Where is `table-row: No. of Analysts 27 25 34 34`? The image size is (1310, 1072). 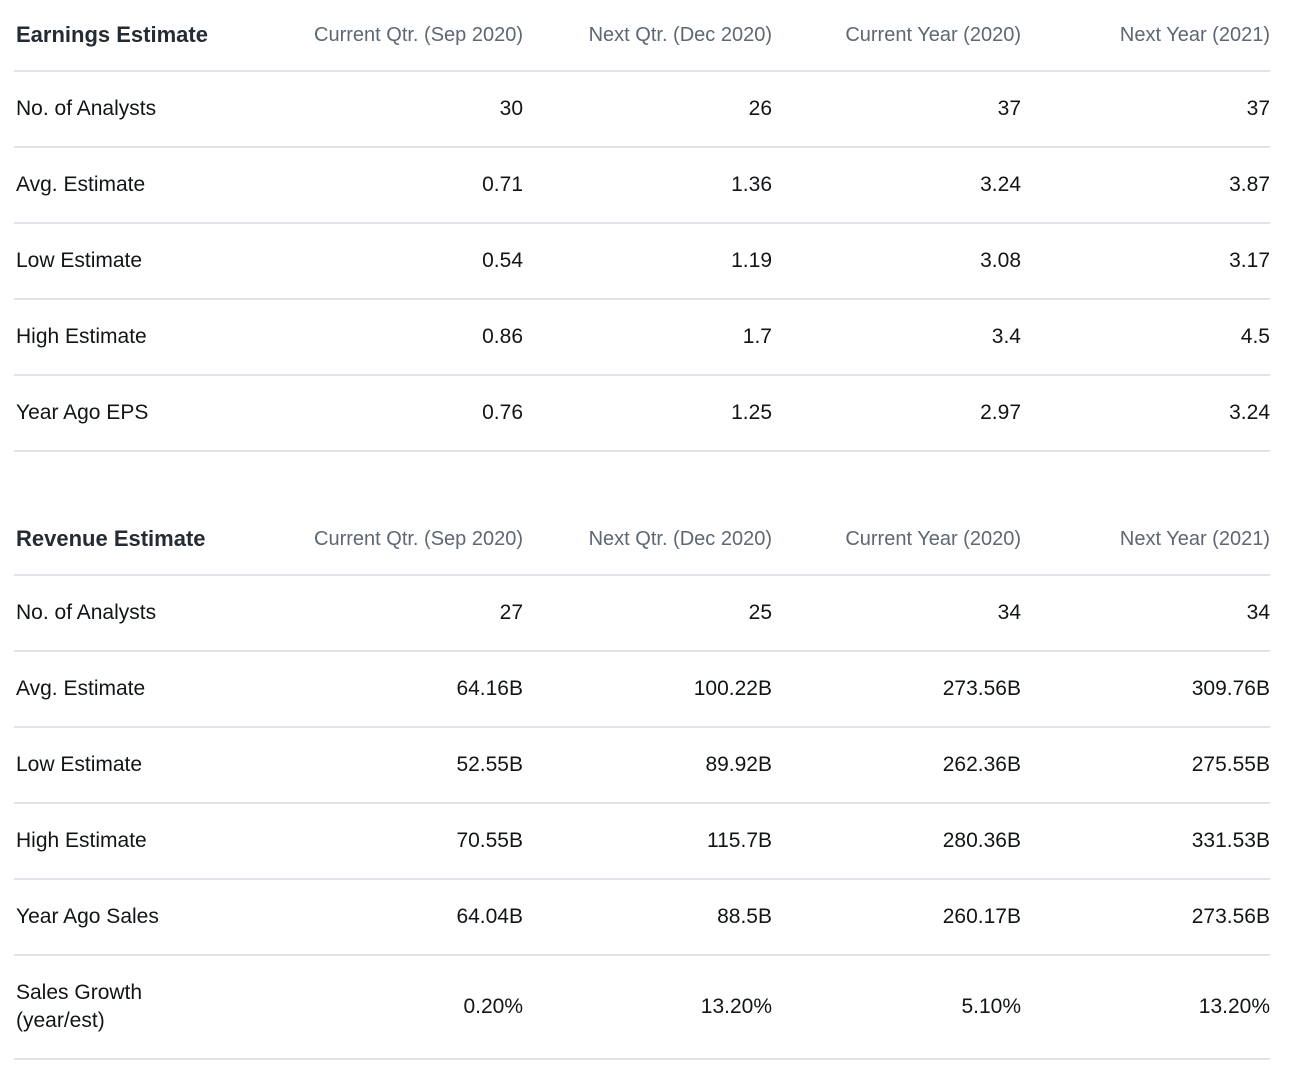
table-row: No. of Analysts 27 25 34 34 is located at coordinates (642, 613).